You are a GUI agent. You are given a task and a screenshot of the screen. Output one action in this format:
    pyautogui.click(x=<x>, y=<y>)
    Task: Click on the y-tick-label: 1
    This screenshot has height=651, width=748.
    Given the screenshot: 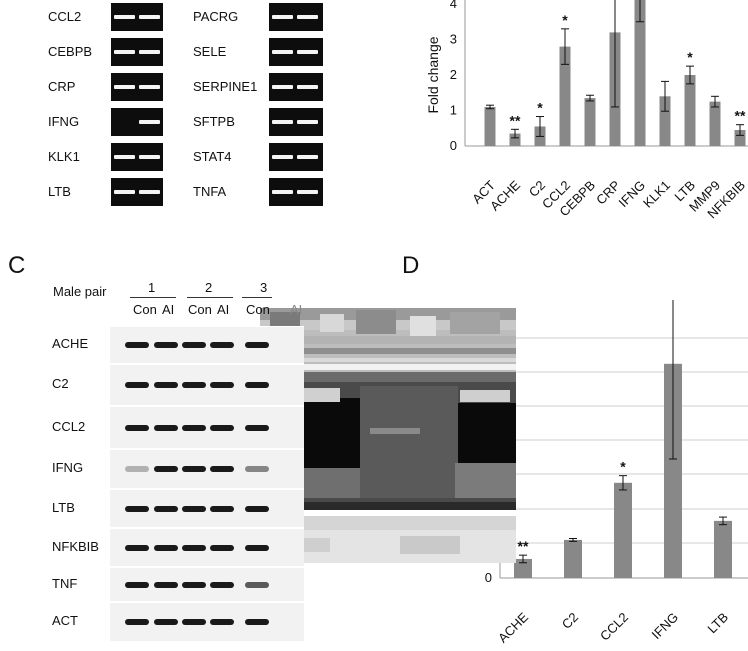 What is the action you would take?
    pyautogui.click(x=453, y=110)
    